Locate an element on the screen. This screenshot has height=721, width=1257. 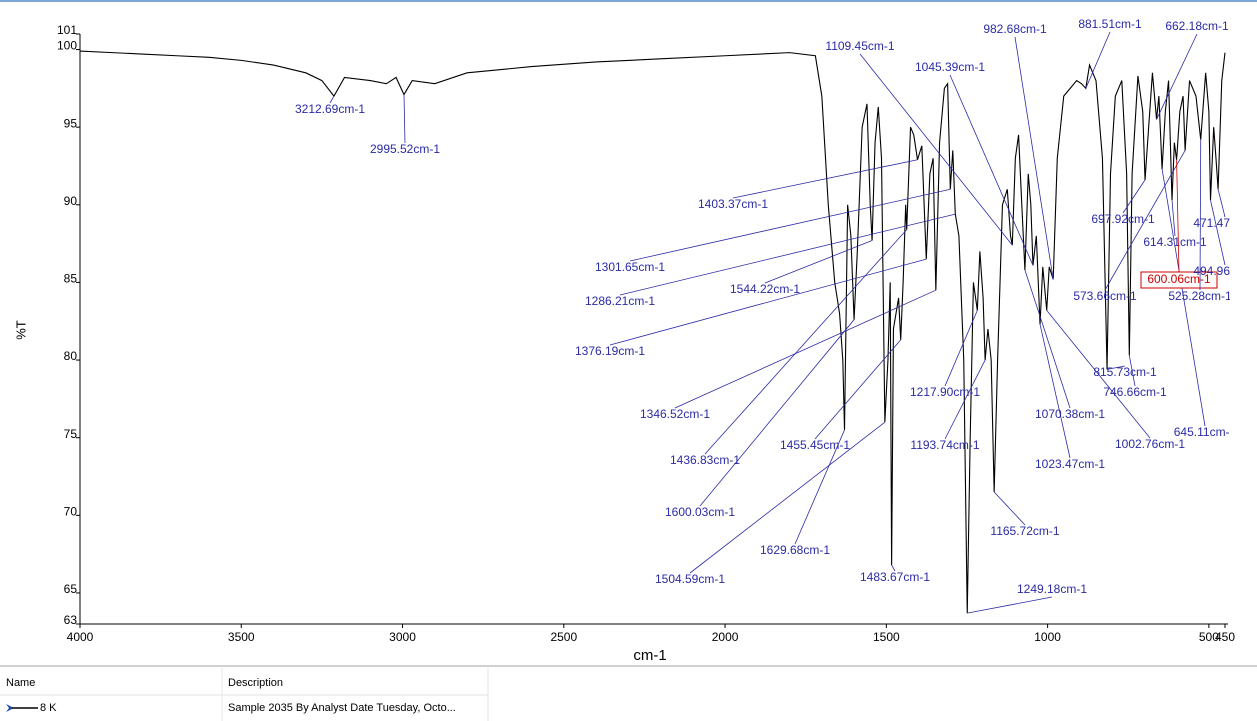
y-tick-label: 101 is located at coordinates (67, 30).